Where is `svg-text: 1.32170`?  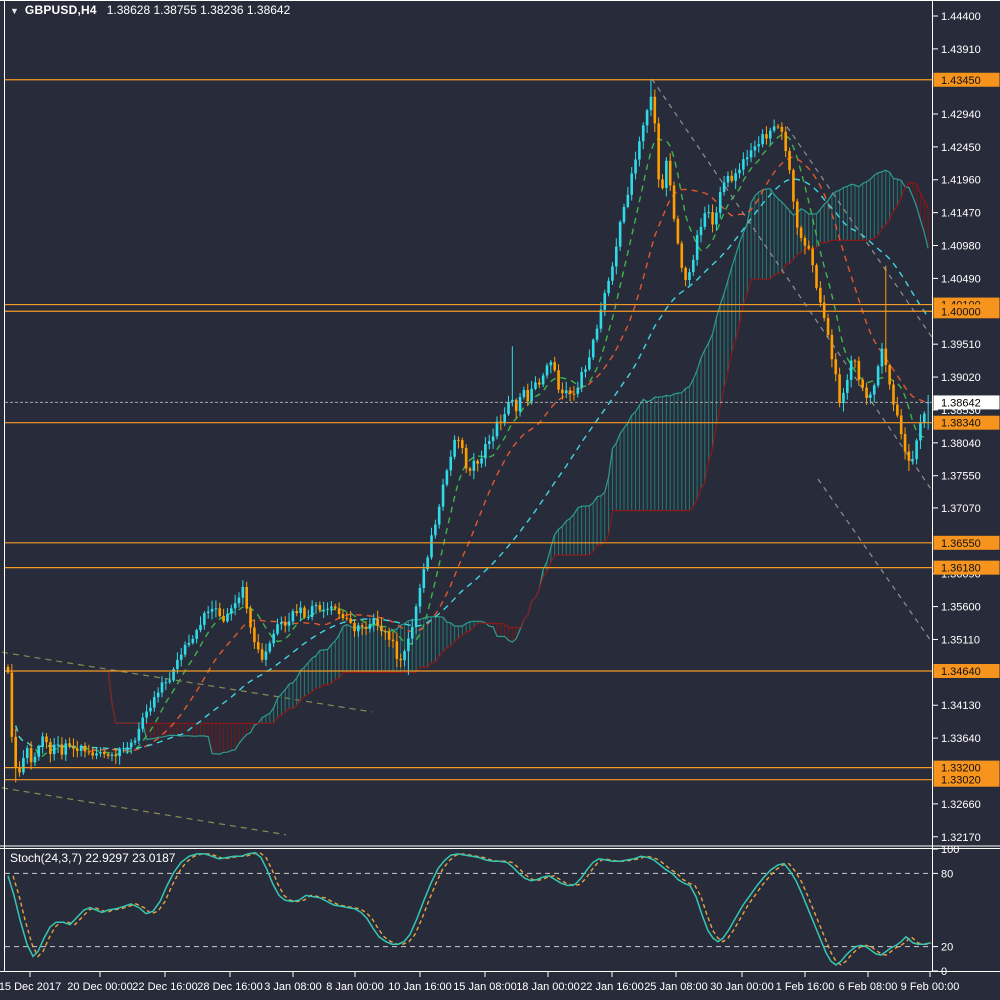 svg-text: 1.32170 is located at coordinates (961, 838).